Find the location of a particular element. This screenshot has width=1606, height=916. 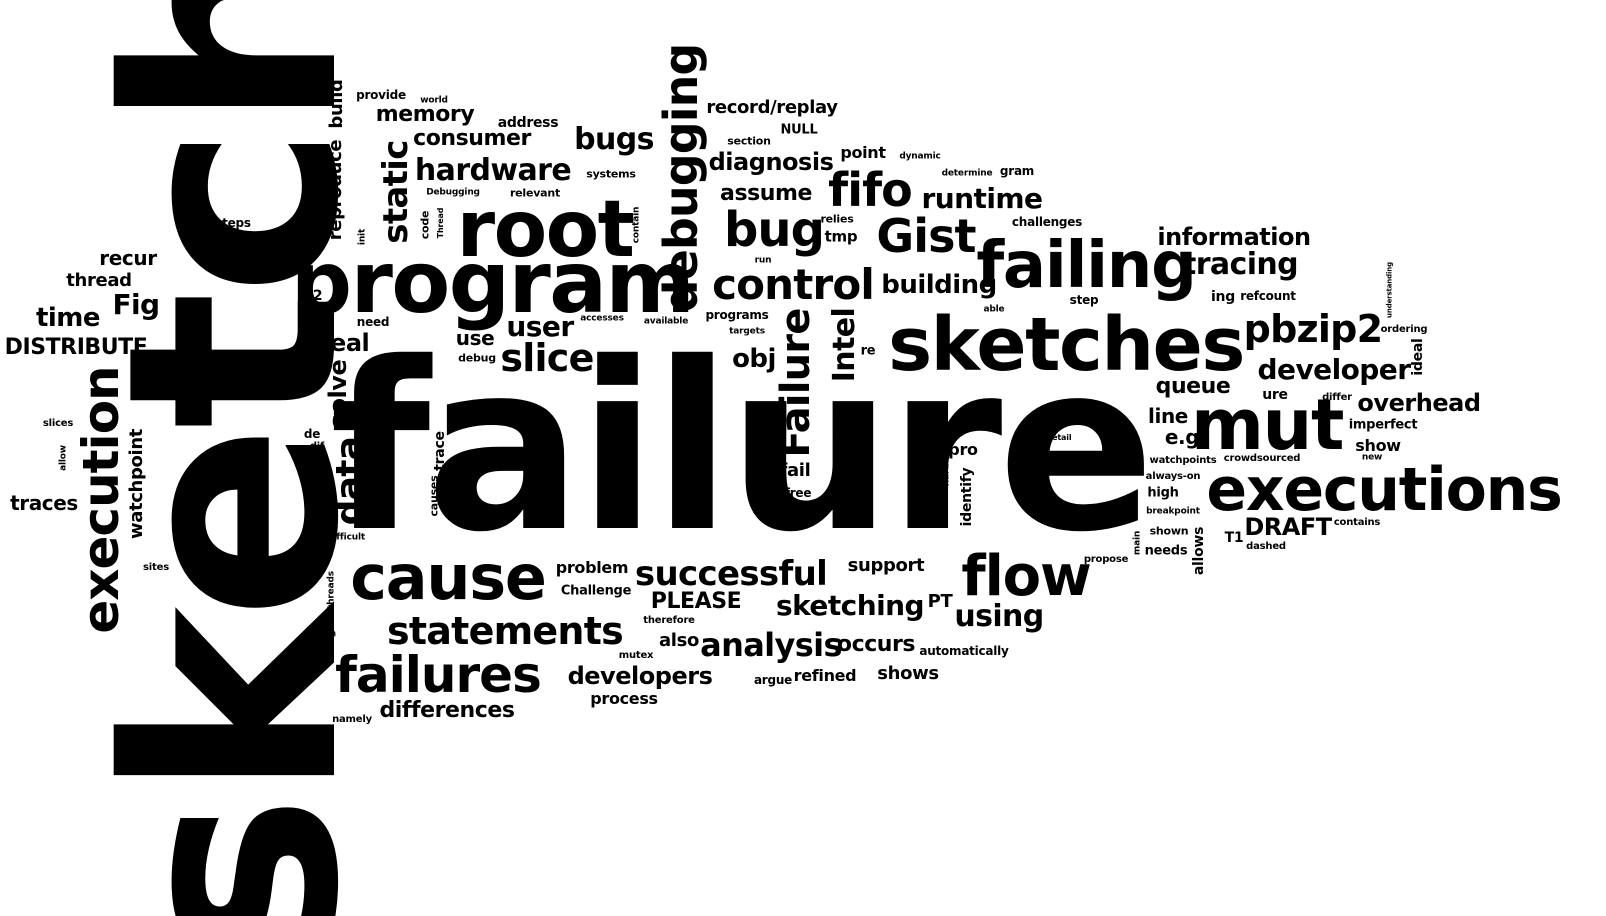

word-Challenge: Challenge is located at coordinates (596, 591).